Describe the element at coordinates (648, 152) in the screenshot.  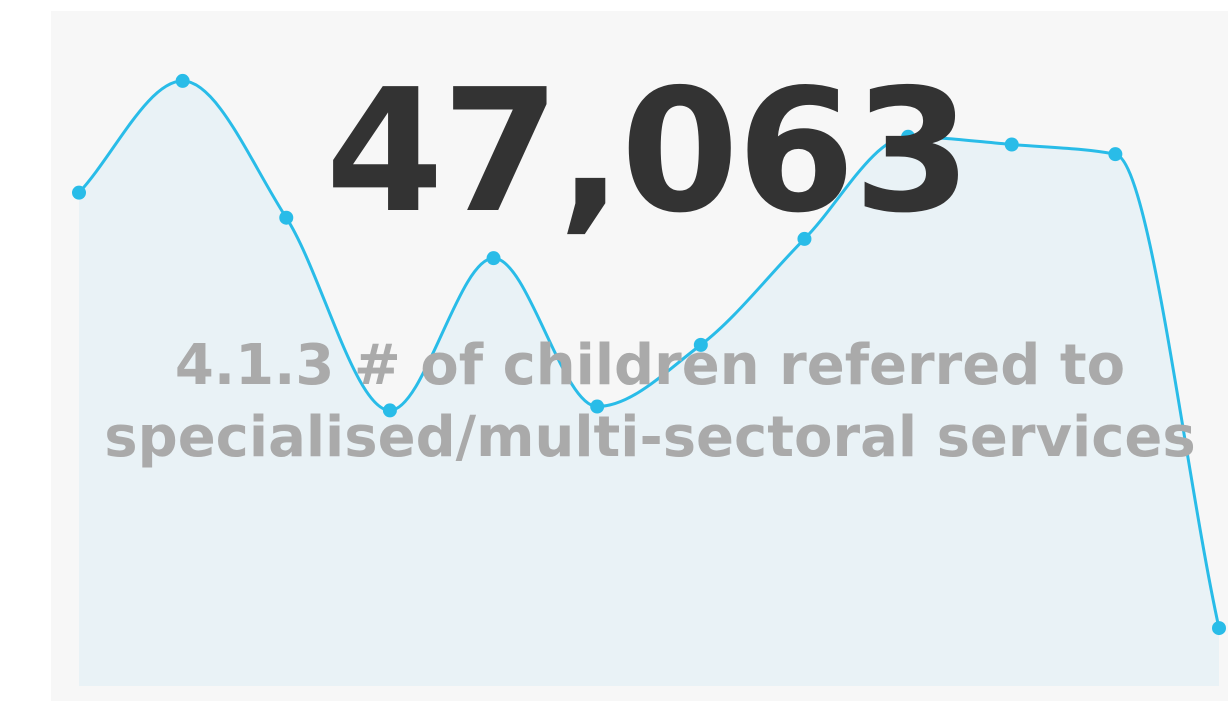
I see `kpi-value: 47,063` at that location.